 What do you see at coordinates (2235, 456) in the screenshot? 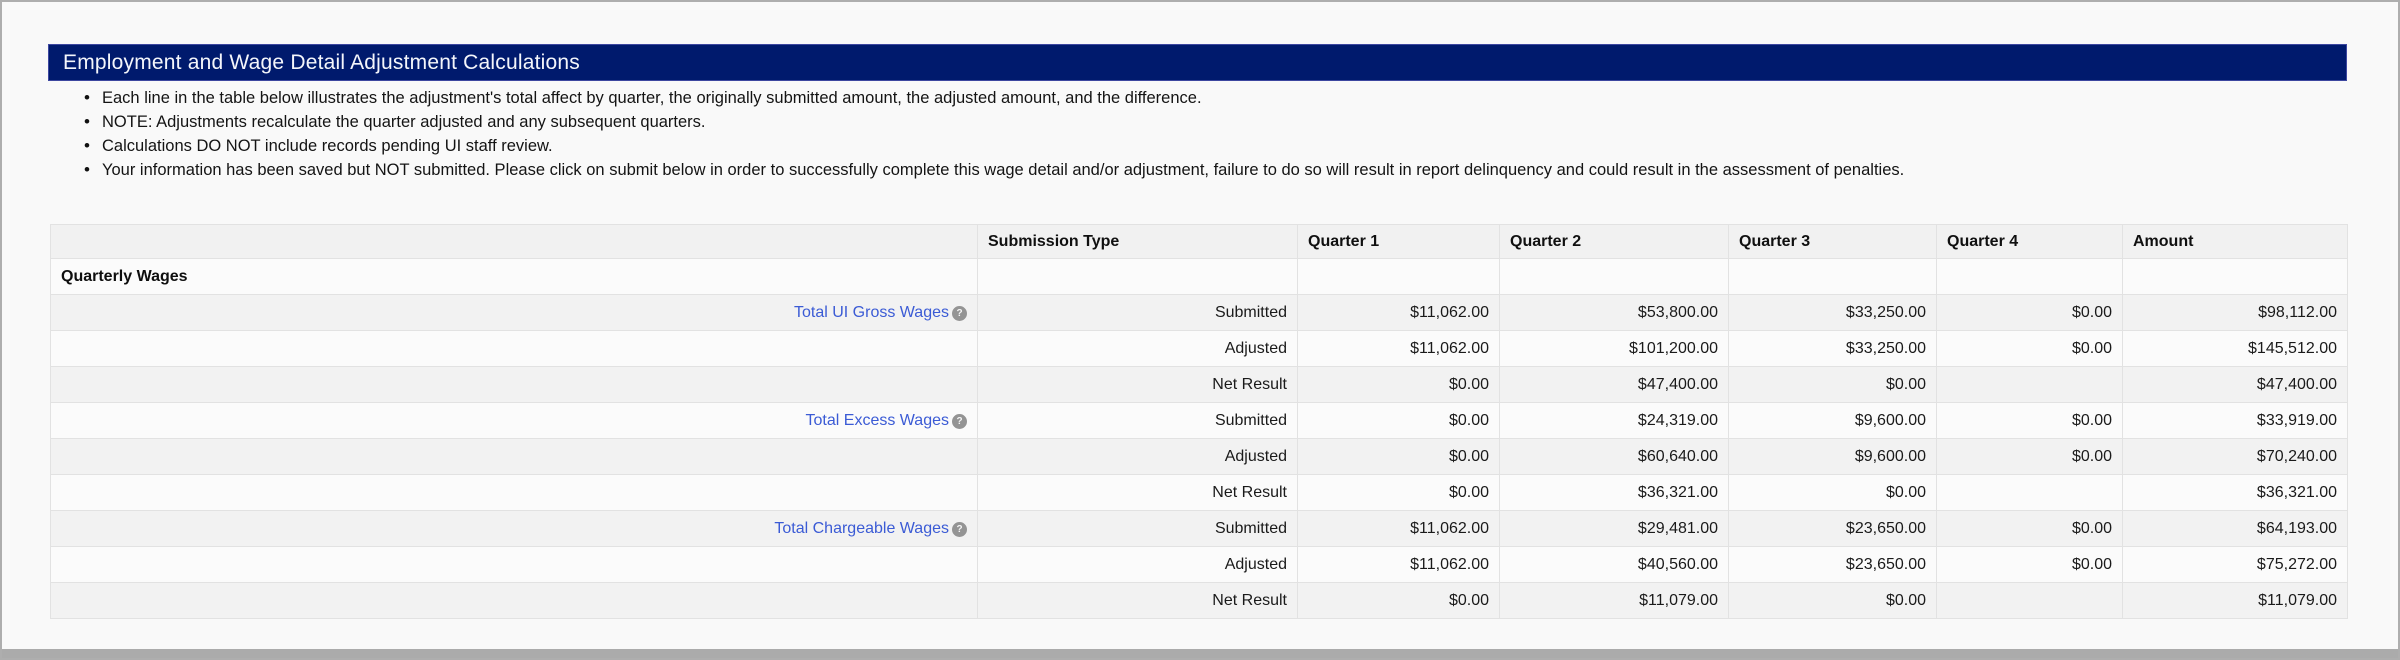
I see `amount-cell: $70,240.00` at bounding box center [2235, 456].